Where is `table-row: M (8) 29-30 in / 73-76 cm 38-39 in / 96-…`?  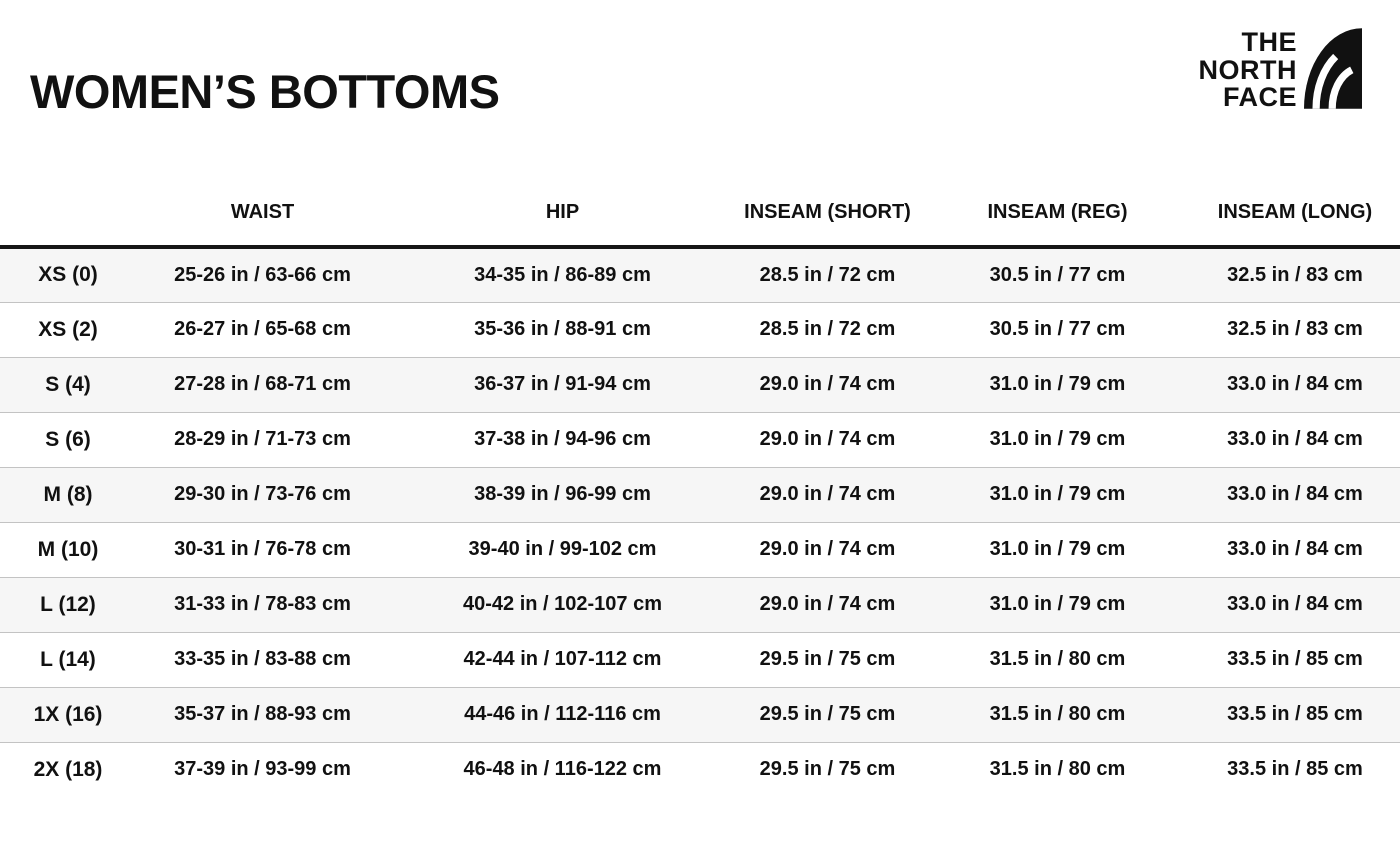 table-row: M (8) 29-30 in / 73-76 cm 38-39 in / 96-… is located at coordinates (700, 494).